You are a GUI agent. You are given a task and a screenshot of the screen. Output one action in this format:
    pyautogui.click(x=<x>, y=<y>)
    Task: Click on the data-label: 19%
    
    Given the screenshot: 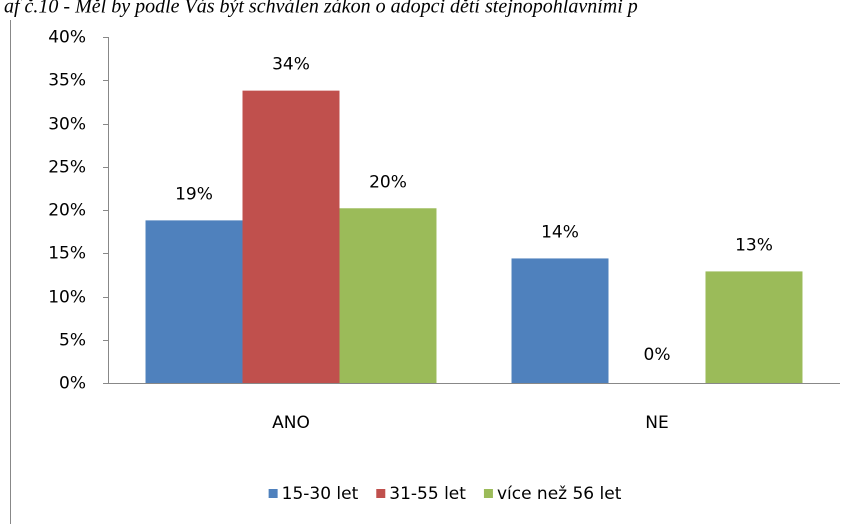 What is the action you would take?
    pyautogui.click(x=194, y=194)
    